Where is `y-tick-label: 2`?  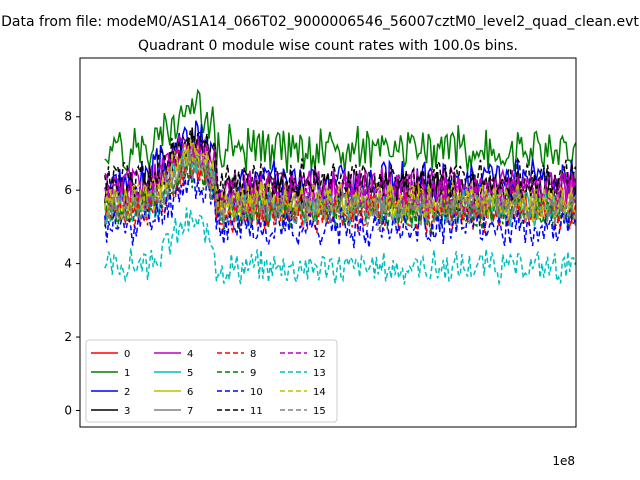
y-tick-label: 2 is located at coordinates (68, 337).